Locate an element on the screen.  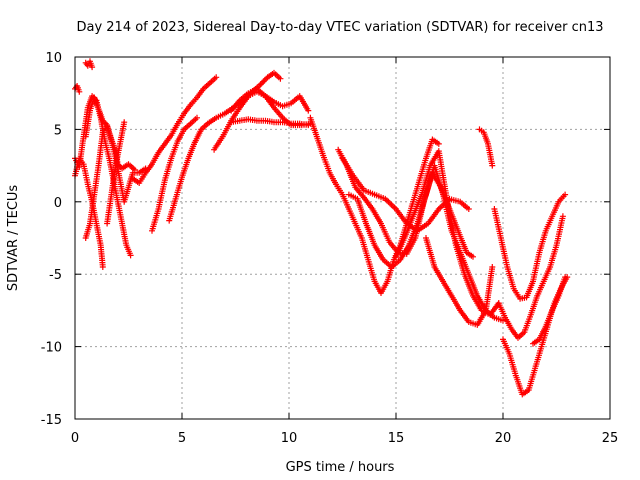
series-s4 is located at coordinates (89, 64).